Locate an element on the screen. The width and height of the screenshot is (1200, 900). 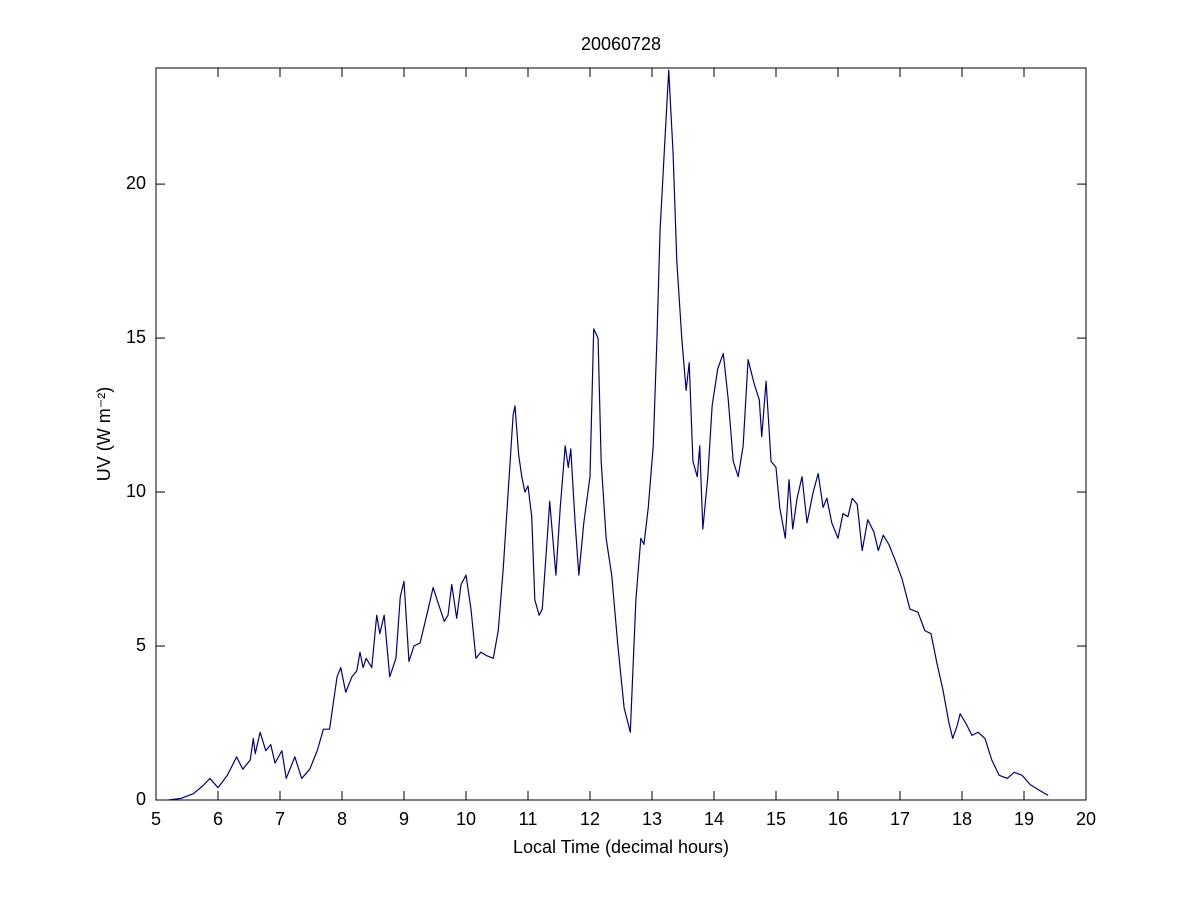
y-tick-label: 15 is located at coordinates (136, 337).